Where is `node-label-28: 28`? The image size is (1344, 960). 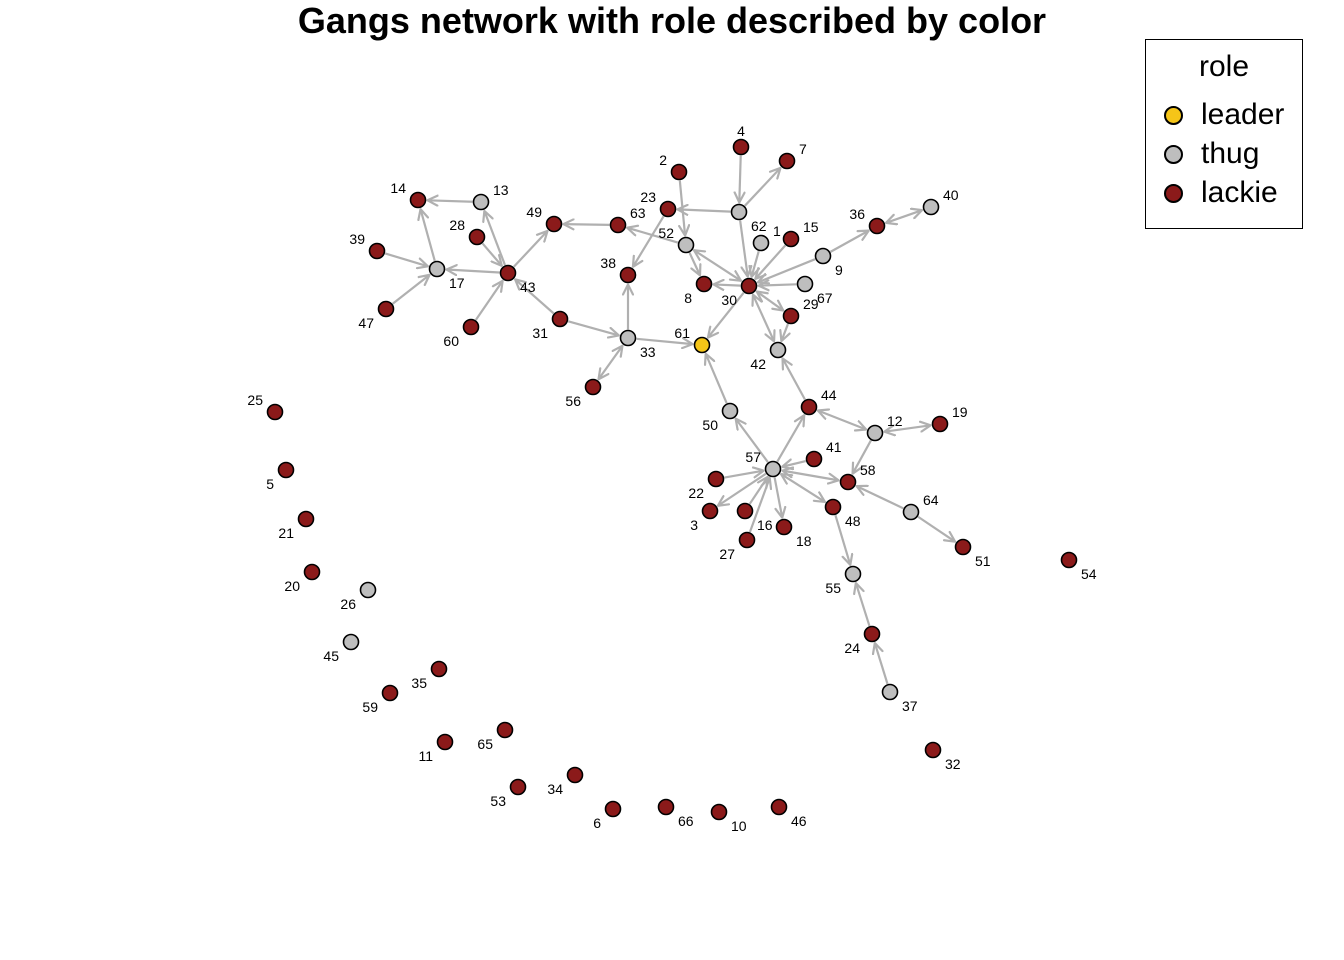
node-label-28: 28 is located at coordinates (457, 225).